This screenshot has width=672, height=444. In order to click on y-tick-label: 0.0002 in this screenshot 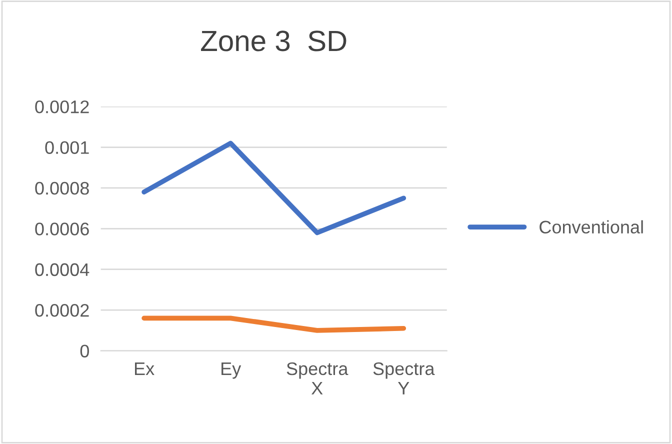, I will do `click(62, 310)`.